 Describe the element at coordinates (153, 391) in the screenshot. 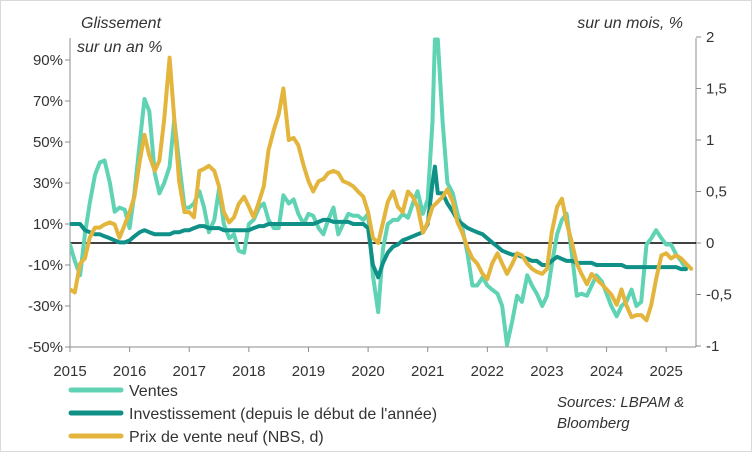

I see `legend-label-ventes: Ventes` at that location.